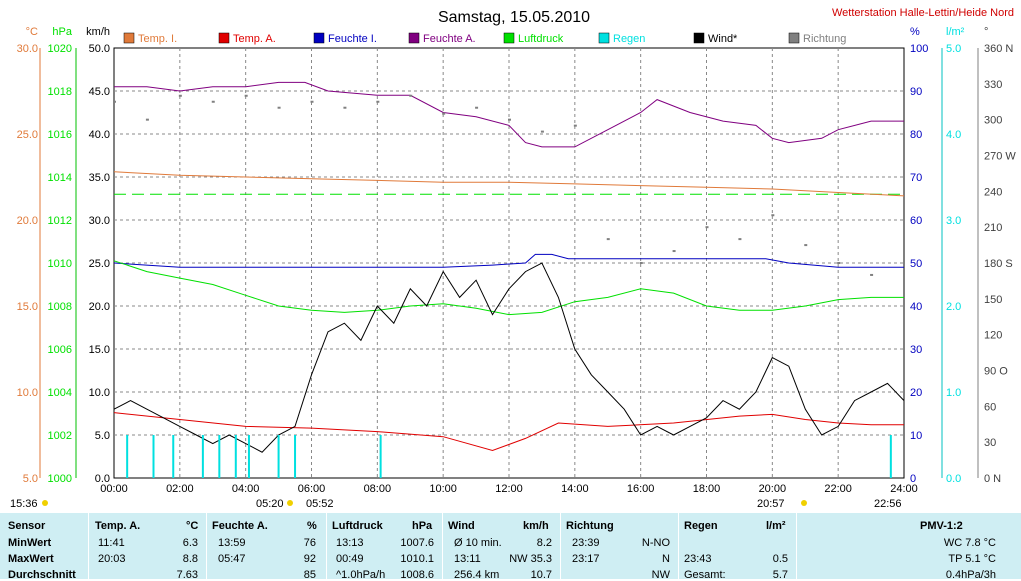 This screenshot has width=1021, height=581. What do you see at coordinates (24, 504) in the screenshot?
I see `sun-label-left: 15:36` at bounding box center [24, 504].